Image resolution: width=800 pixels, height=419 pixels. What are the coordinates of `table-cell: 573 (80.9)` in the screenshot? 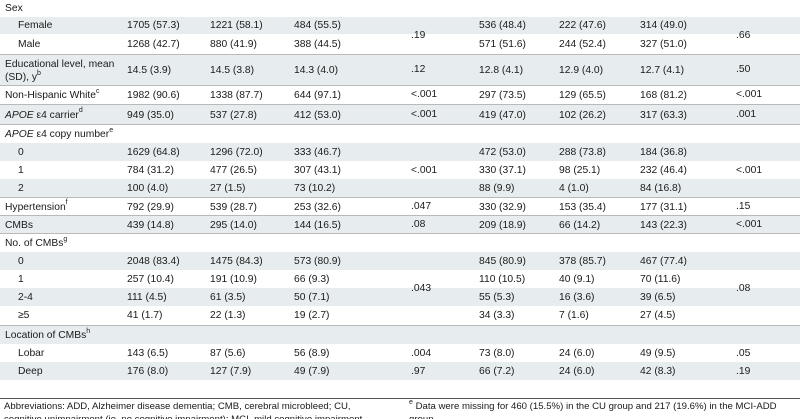 It's located at (317, 261).